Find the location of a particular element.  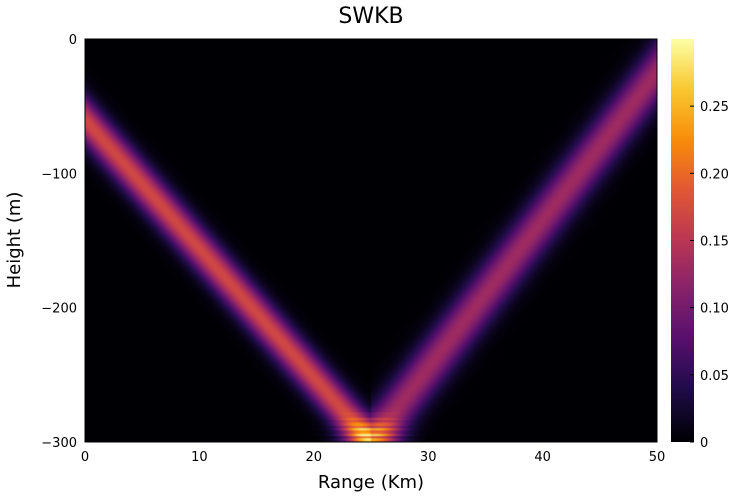

colorbar-ticks: 0 0.05 0.10 0.15 0.20 0.25 is located at coordinates (709, 275).